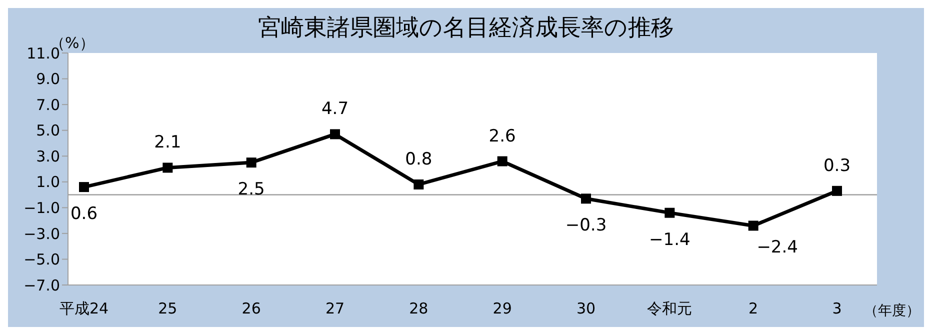 This screenshot has width=932, height=335. I want to click on data-label: 2.1, so click(168, 142).